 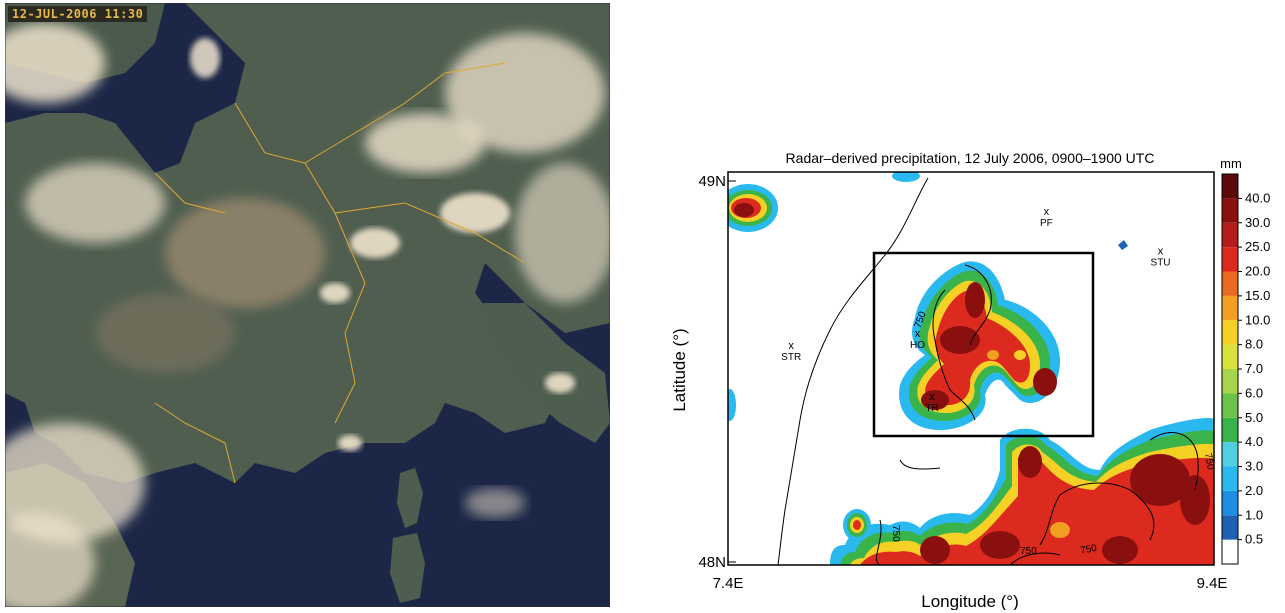 I want to click on colorbar-label: 40.0, so click(x=1257, y=197).